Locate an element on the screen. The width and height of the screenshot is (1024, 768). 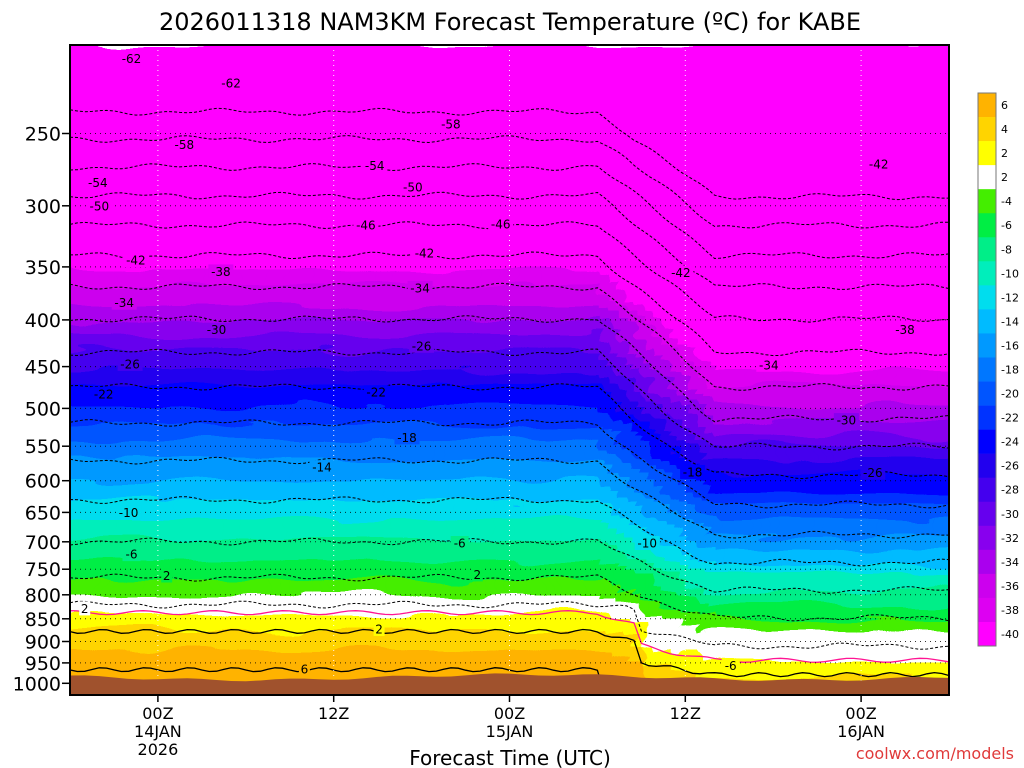
y-tick-label: 750 is located at coordinates (43, 570).